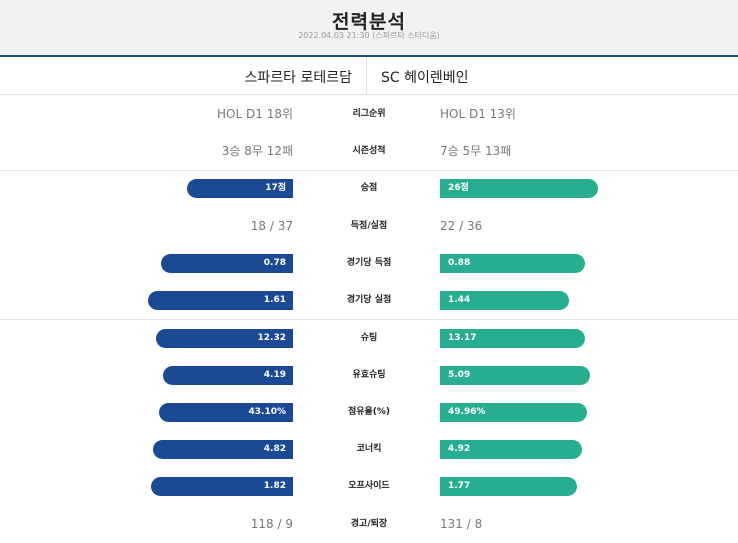 This screenshot has width=738, height=543. Describe the element at coordinates (519, 188) in the screenshot. I see `away-stat-bar: 26점` at that location.